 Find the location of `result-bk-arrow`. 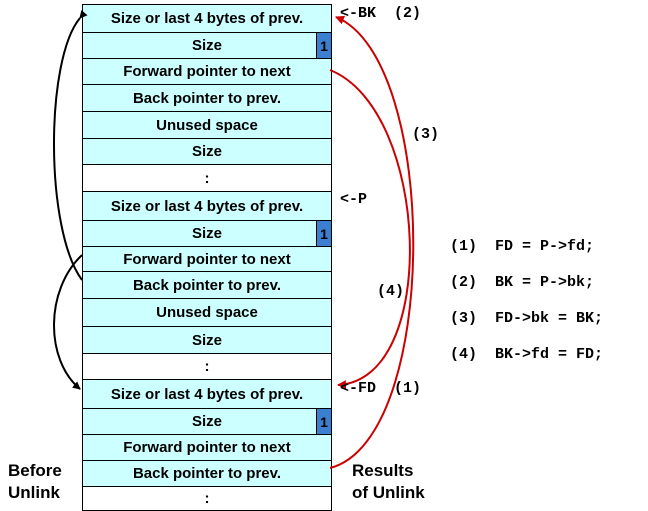

result-bk-arrow is located at coordinates (372, 242).